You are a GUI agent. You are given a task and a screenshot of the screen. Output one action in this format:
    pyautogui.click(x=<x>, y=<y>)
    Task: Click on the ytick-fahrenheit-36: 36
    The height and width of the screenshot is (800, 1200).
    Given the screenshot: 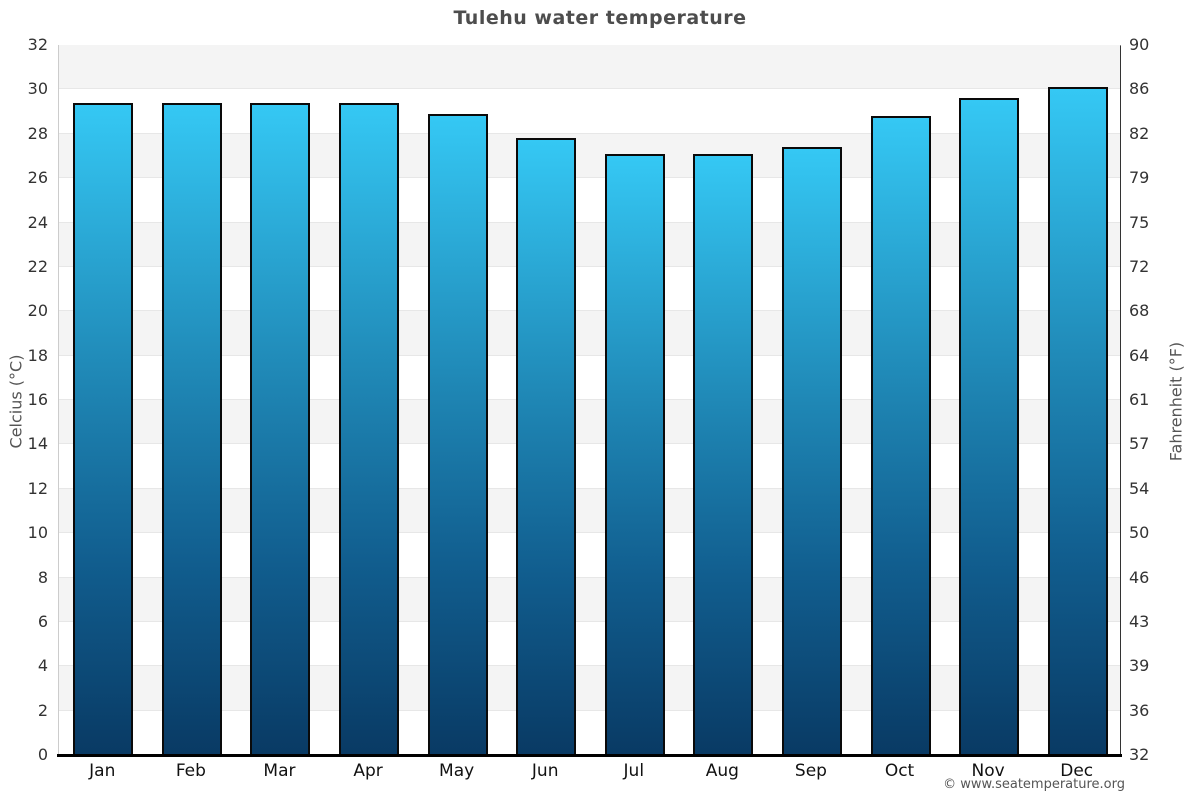 What is the action you would take?
    pyautogui.click(x=1139, y=710)
    